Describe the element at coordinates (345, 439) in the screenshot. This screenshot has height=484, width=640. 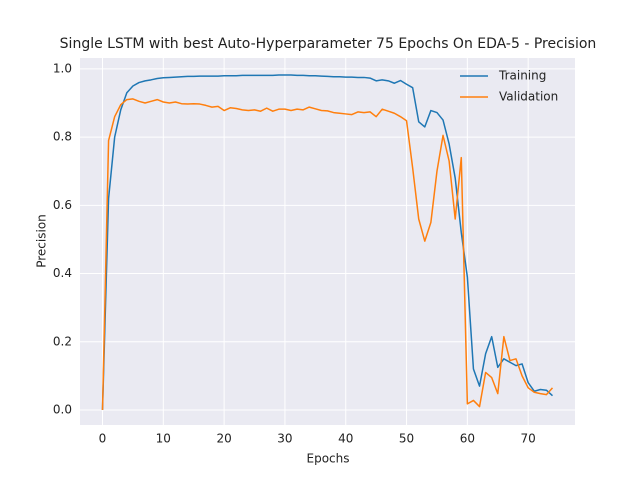
I see `x-tick-label: 40` at that location.